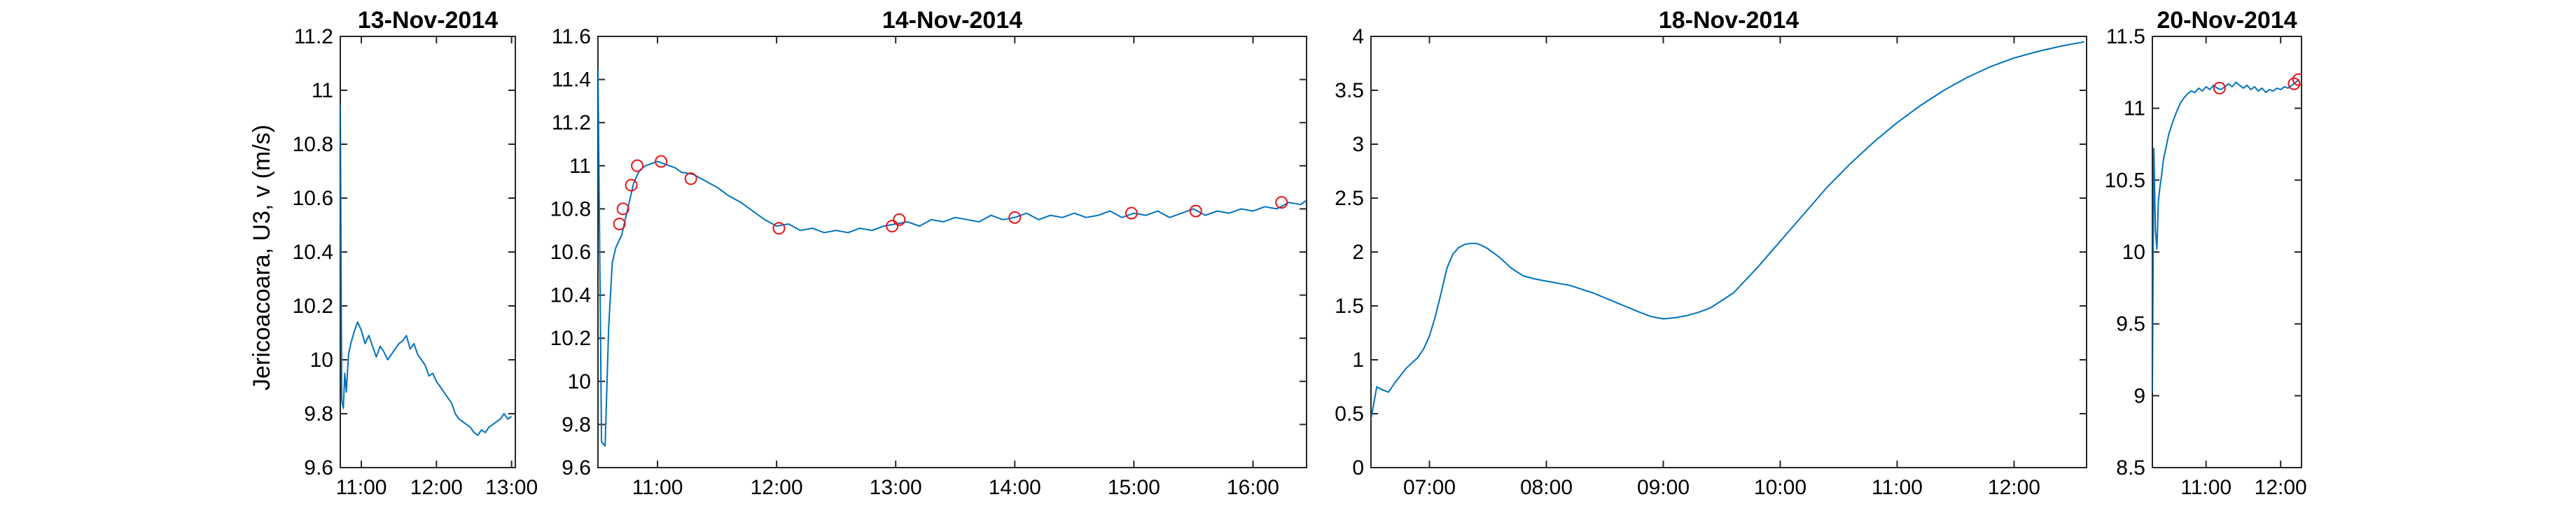 The height and width of the screenshot is (525, 2576). I want to click on x-tick-label: 08:00, so click(1546, 487).